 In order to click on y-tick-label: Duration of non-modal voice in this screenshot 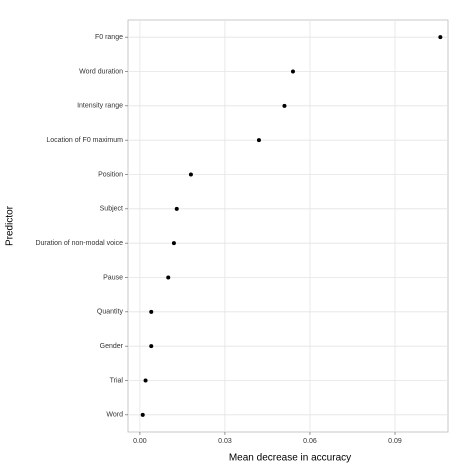, I will do `click(79, 243)`.